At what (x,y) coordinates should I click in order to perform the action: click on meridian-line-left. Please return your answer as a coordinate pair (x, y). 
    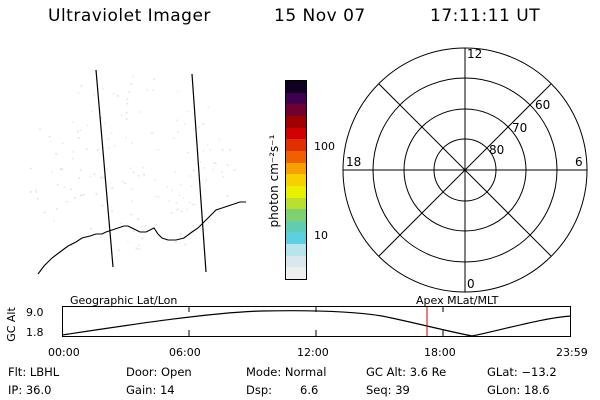
    Looking at the image, I should click on (104, 168).